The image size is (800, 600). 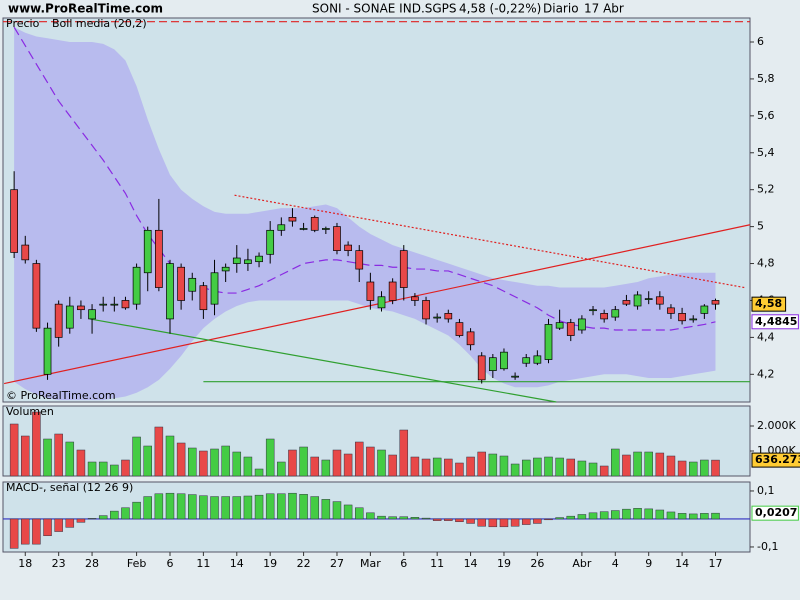 What do you see at coordinates (370, 563) in the screenshot?
I see `x-tick-label: Mar` at bounding box center [370, 563].